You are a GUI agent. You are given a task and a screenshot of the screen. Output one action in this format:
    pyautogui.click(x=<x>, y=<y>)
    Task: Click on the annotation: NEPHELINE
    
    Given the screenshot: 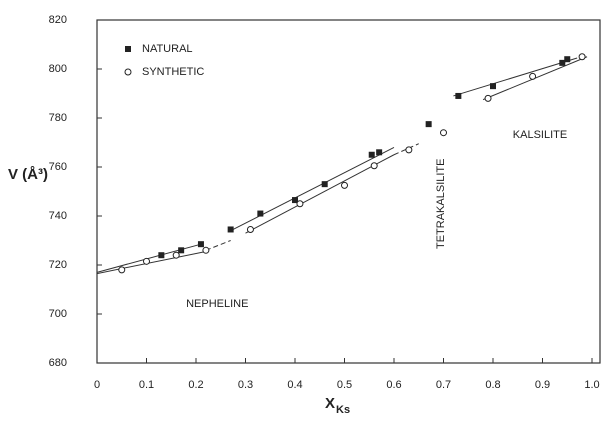 What is the action you would take?
    pyautogui.click(x=217, y=304)
    